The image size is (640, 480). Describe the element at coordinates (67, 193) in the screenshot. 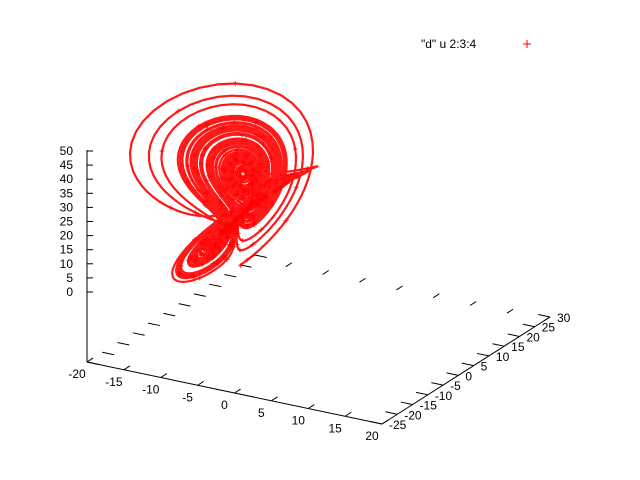

I see `z-tick-label: 35` at that location.